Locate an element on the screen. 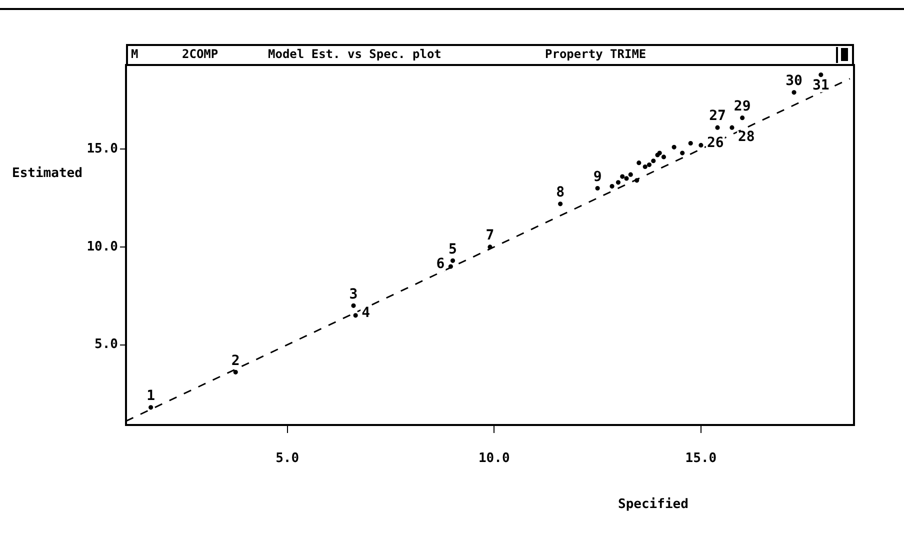 This screenshot has height=539, width=904. text: M is located at coordinates (134, 54).